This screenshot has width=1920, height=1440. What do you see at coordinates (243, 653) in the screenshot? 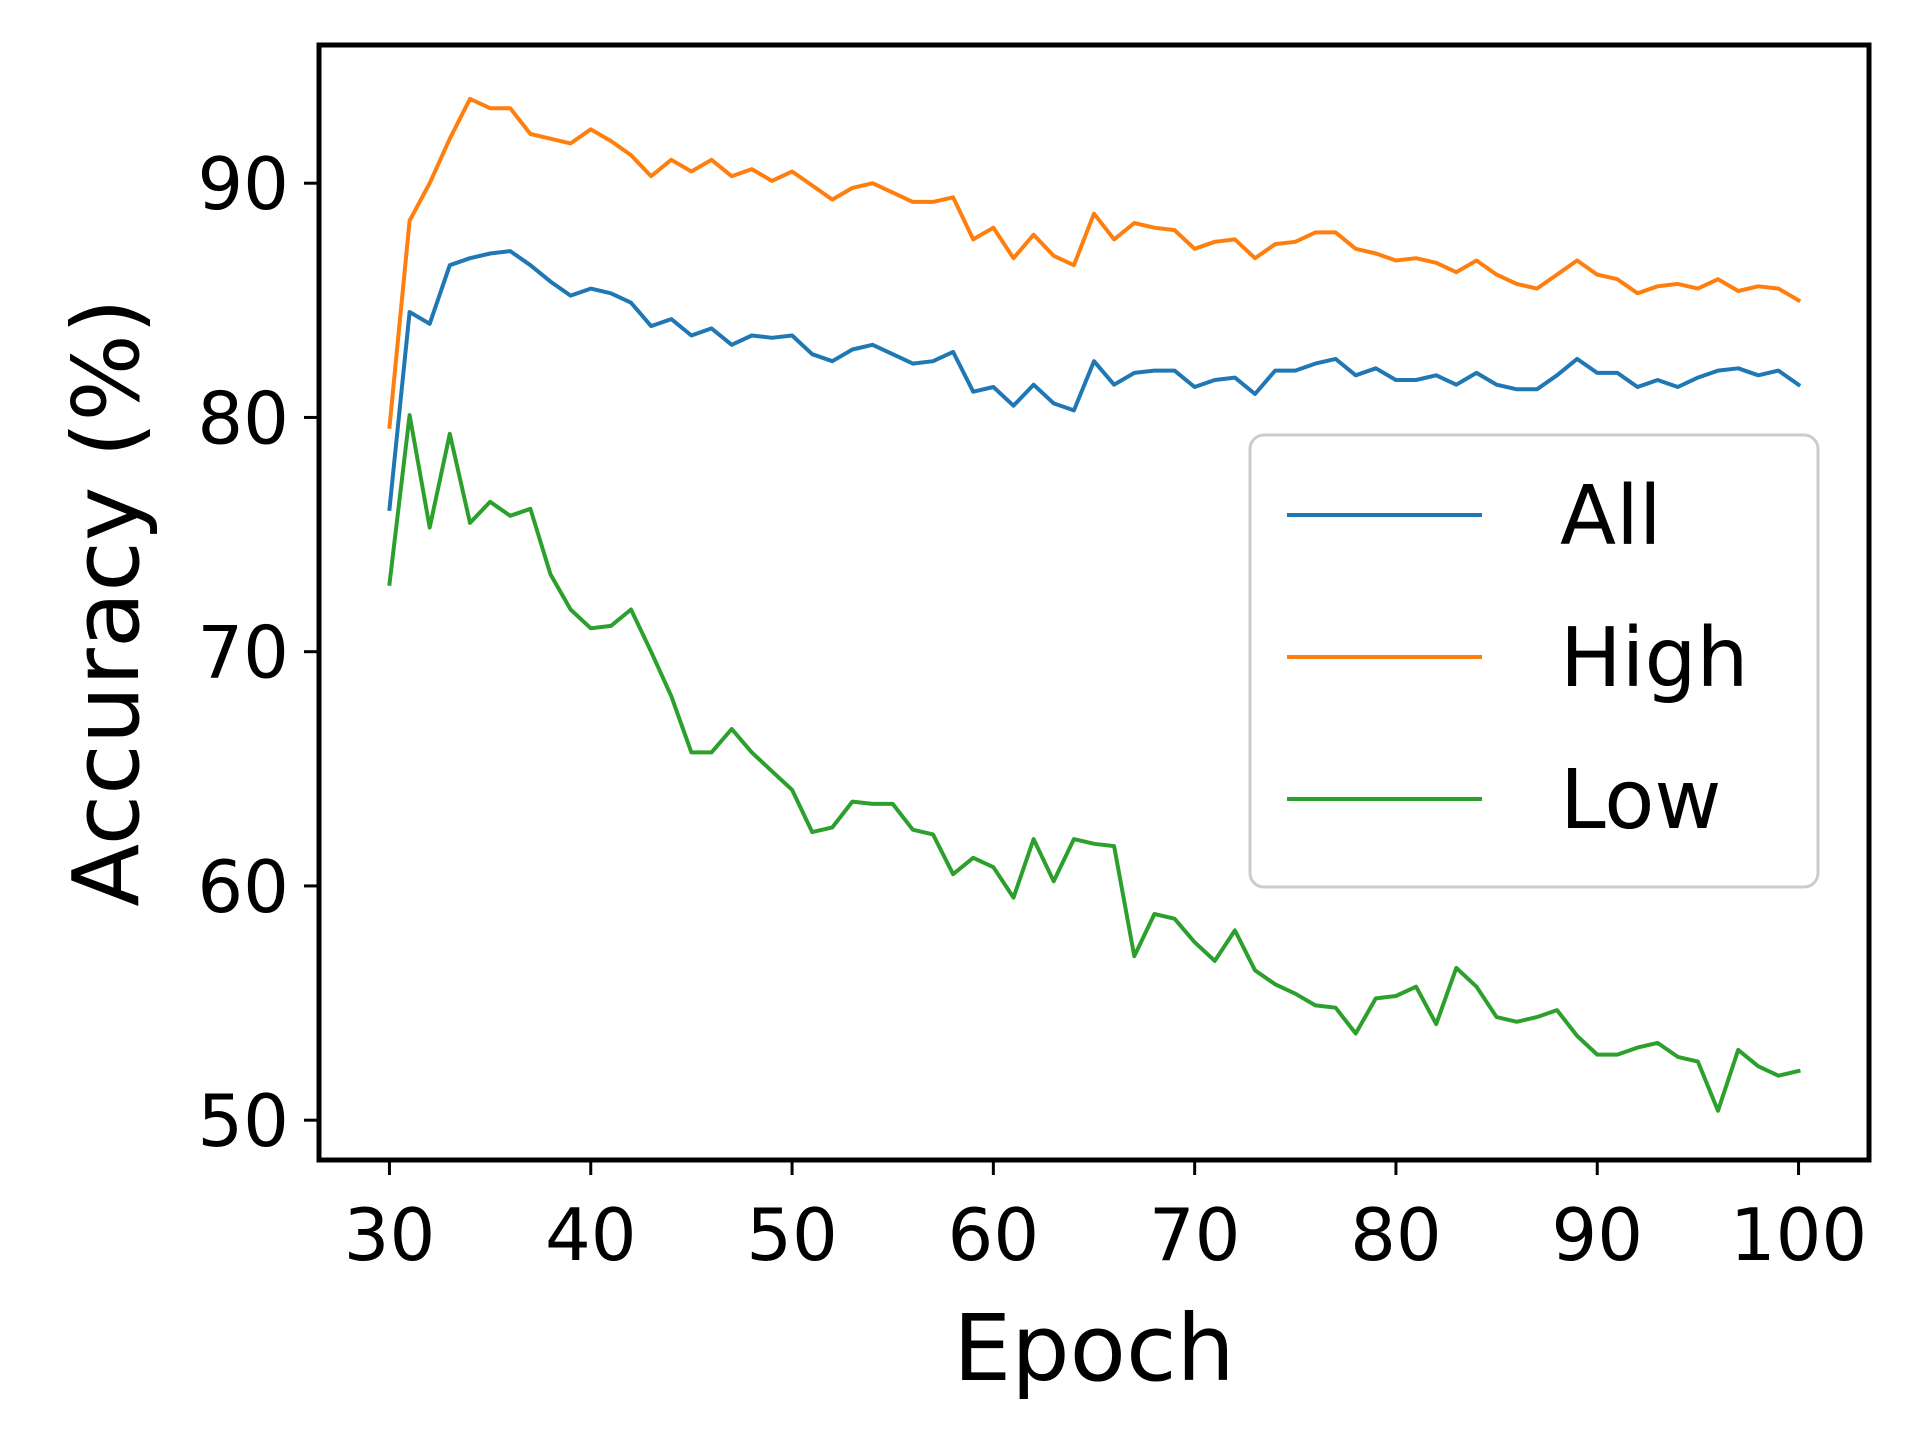
I see `y-tick-label: 70` at bounding box center [243, 653].